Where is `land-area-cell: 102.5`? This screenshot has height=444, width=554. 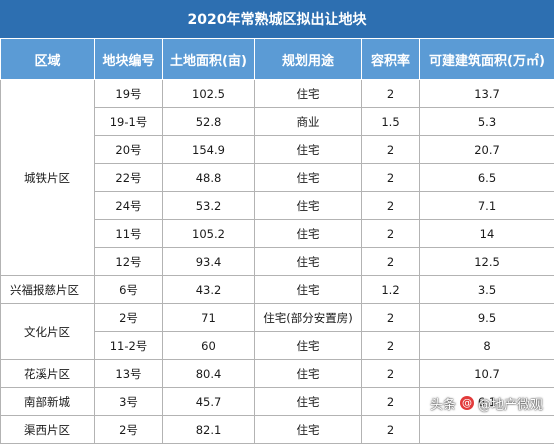 land-area-cell: 102.5 is located at coordinates (209, 94).